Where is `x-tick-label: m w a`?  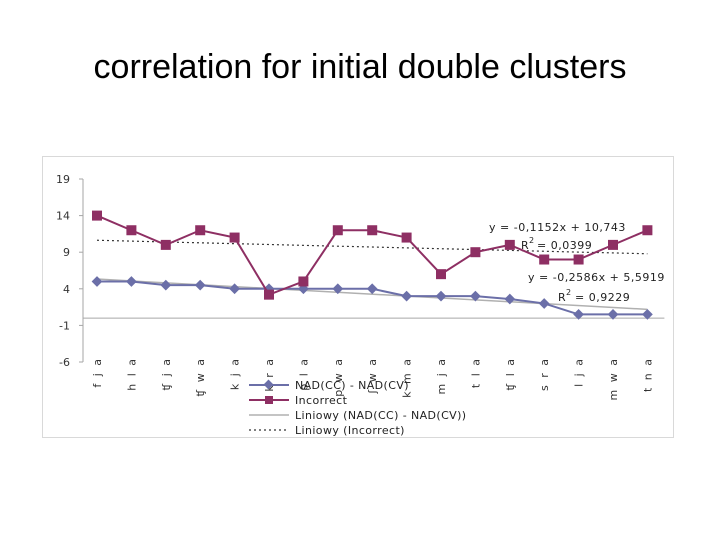 x-tick-label: m w a is located at coordinates (613, 378).